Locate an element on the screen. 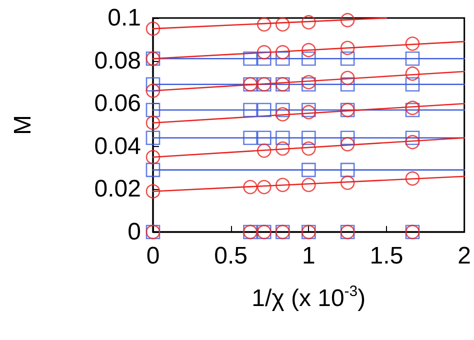  y-tick-label: 0 is located at coordinates (134, 232).